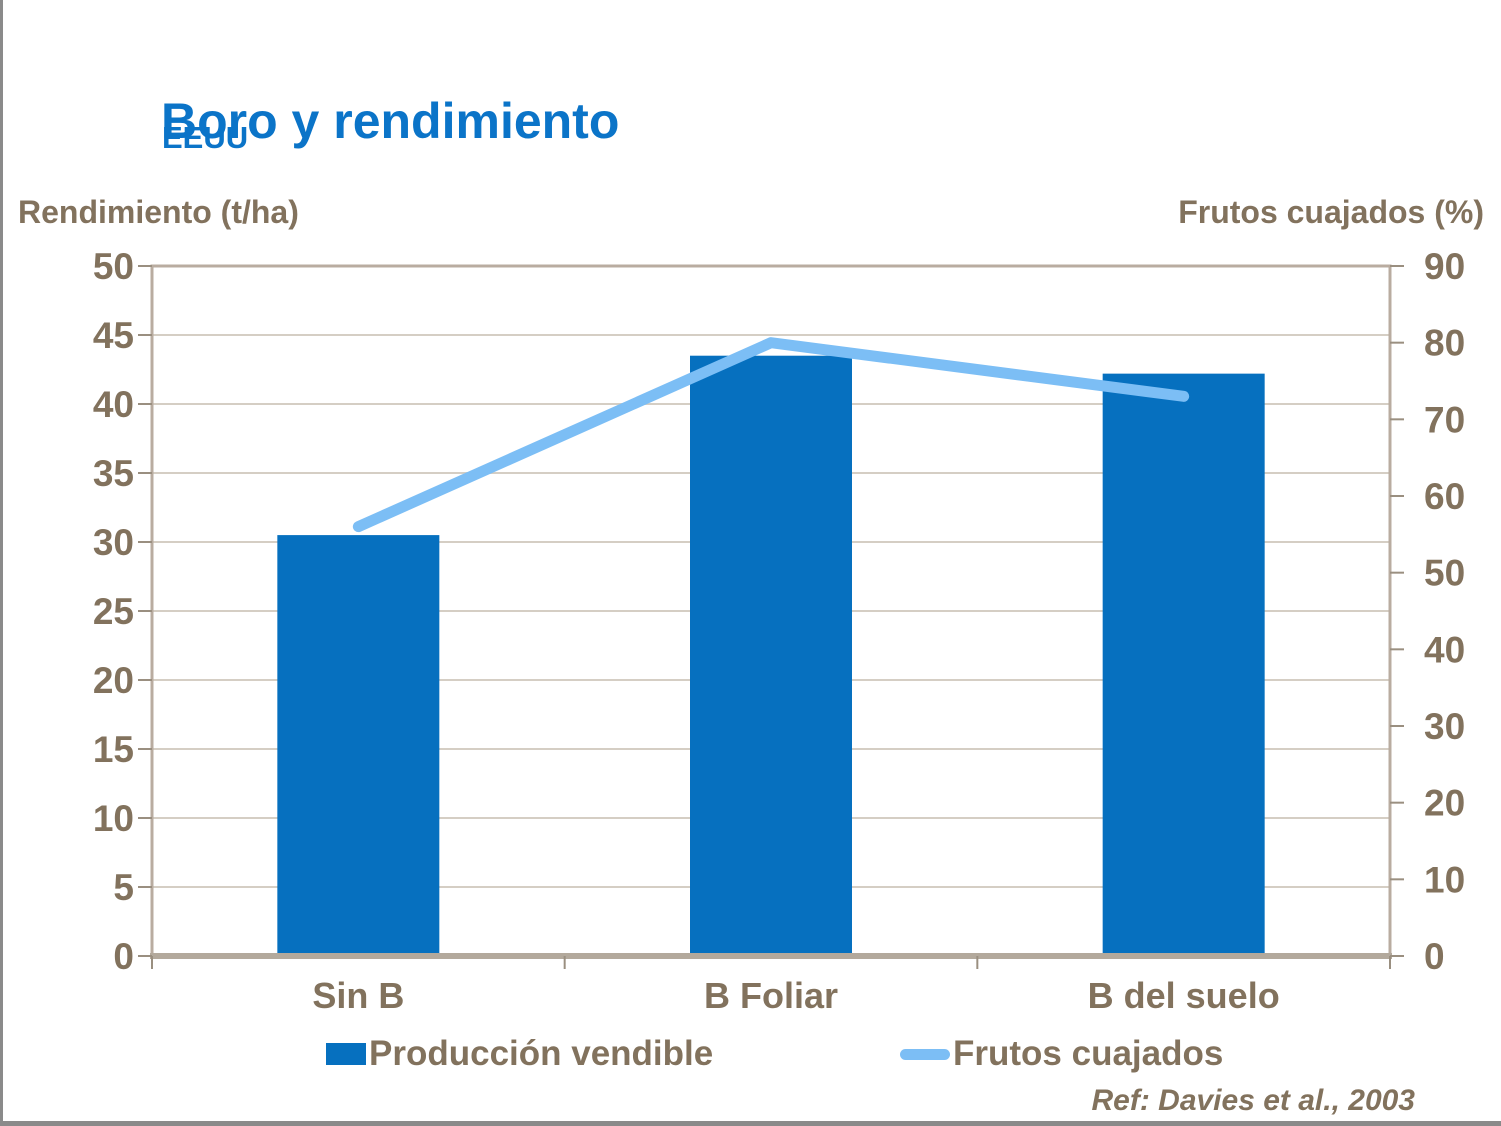  What do you see at coordinates (358, 745) in the screenshot?
I see `bar-sin-b` at bounding box center [358, 745].